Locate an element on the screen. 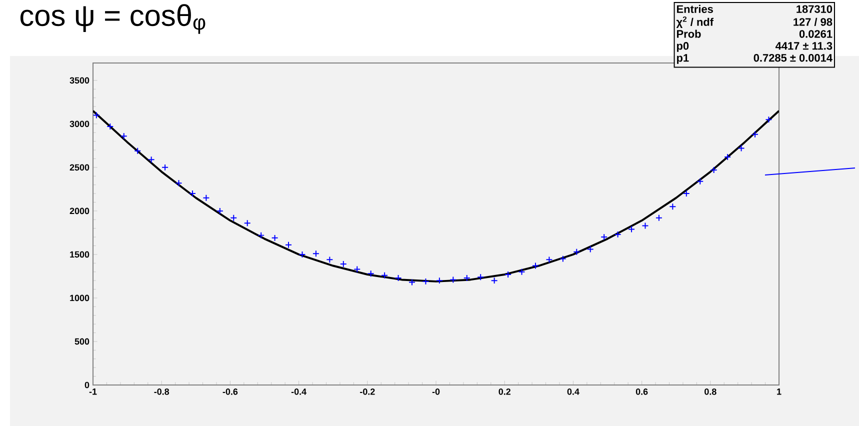 Image resolution: width=859 pixels, height=426 pixels. y-tick-label: 500 is located at coordinates (82, 341).